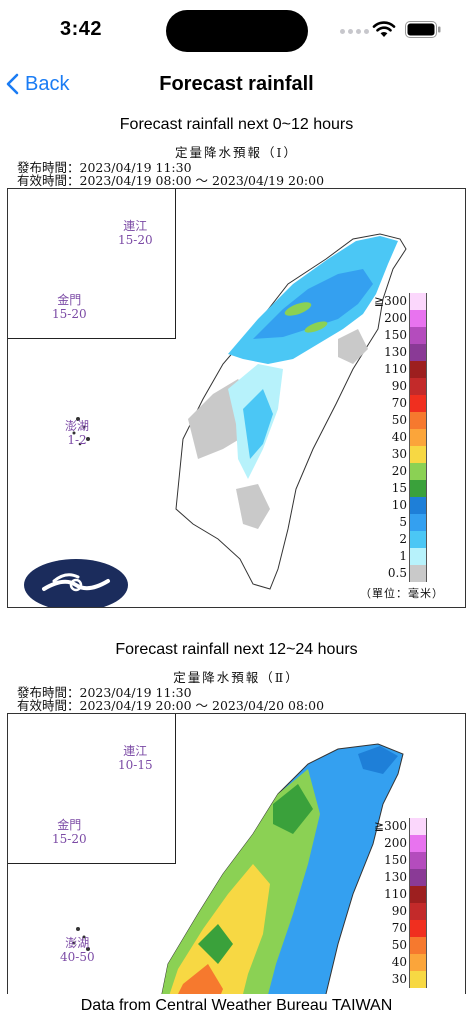  I want to click on status-bar: 3:42, so click(236, 31).